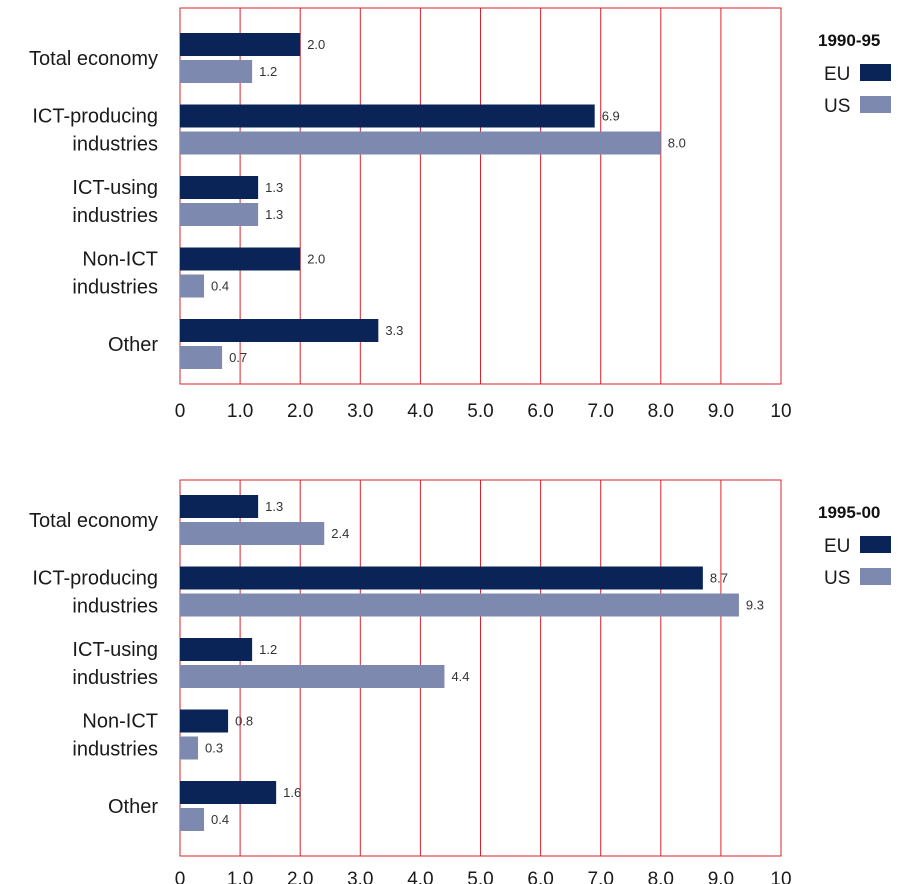  Describe the element at coordinates (719, 578) in the screenshot. I see `value-label: 8.7` at that location.